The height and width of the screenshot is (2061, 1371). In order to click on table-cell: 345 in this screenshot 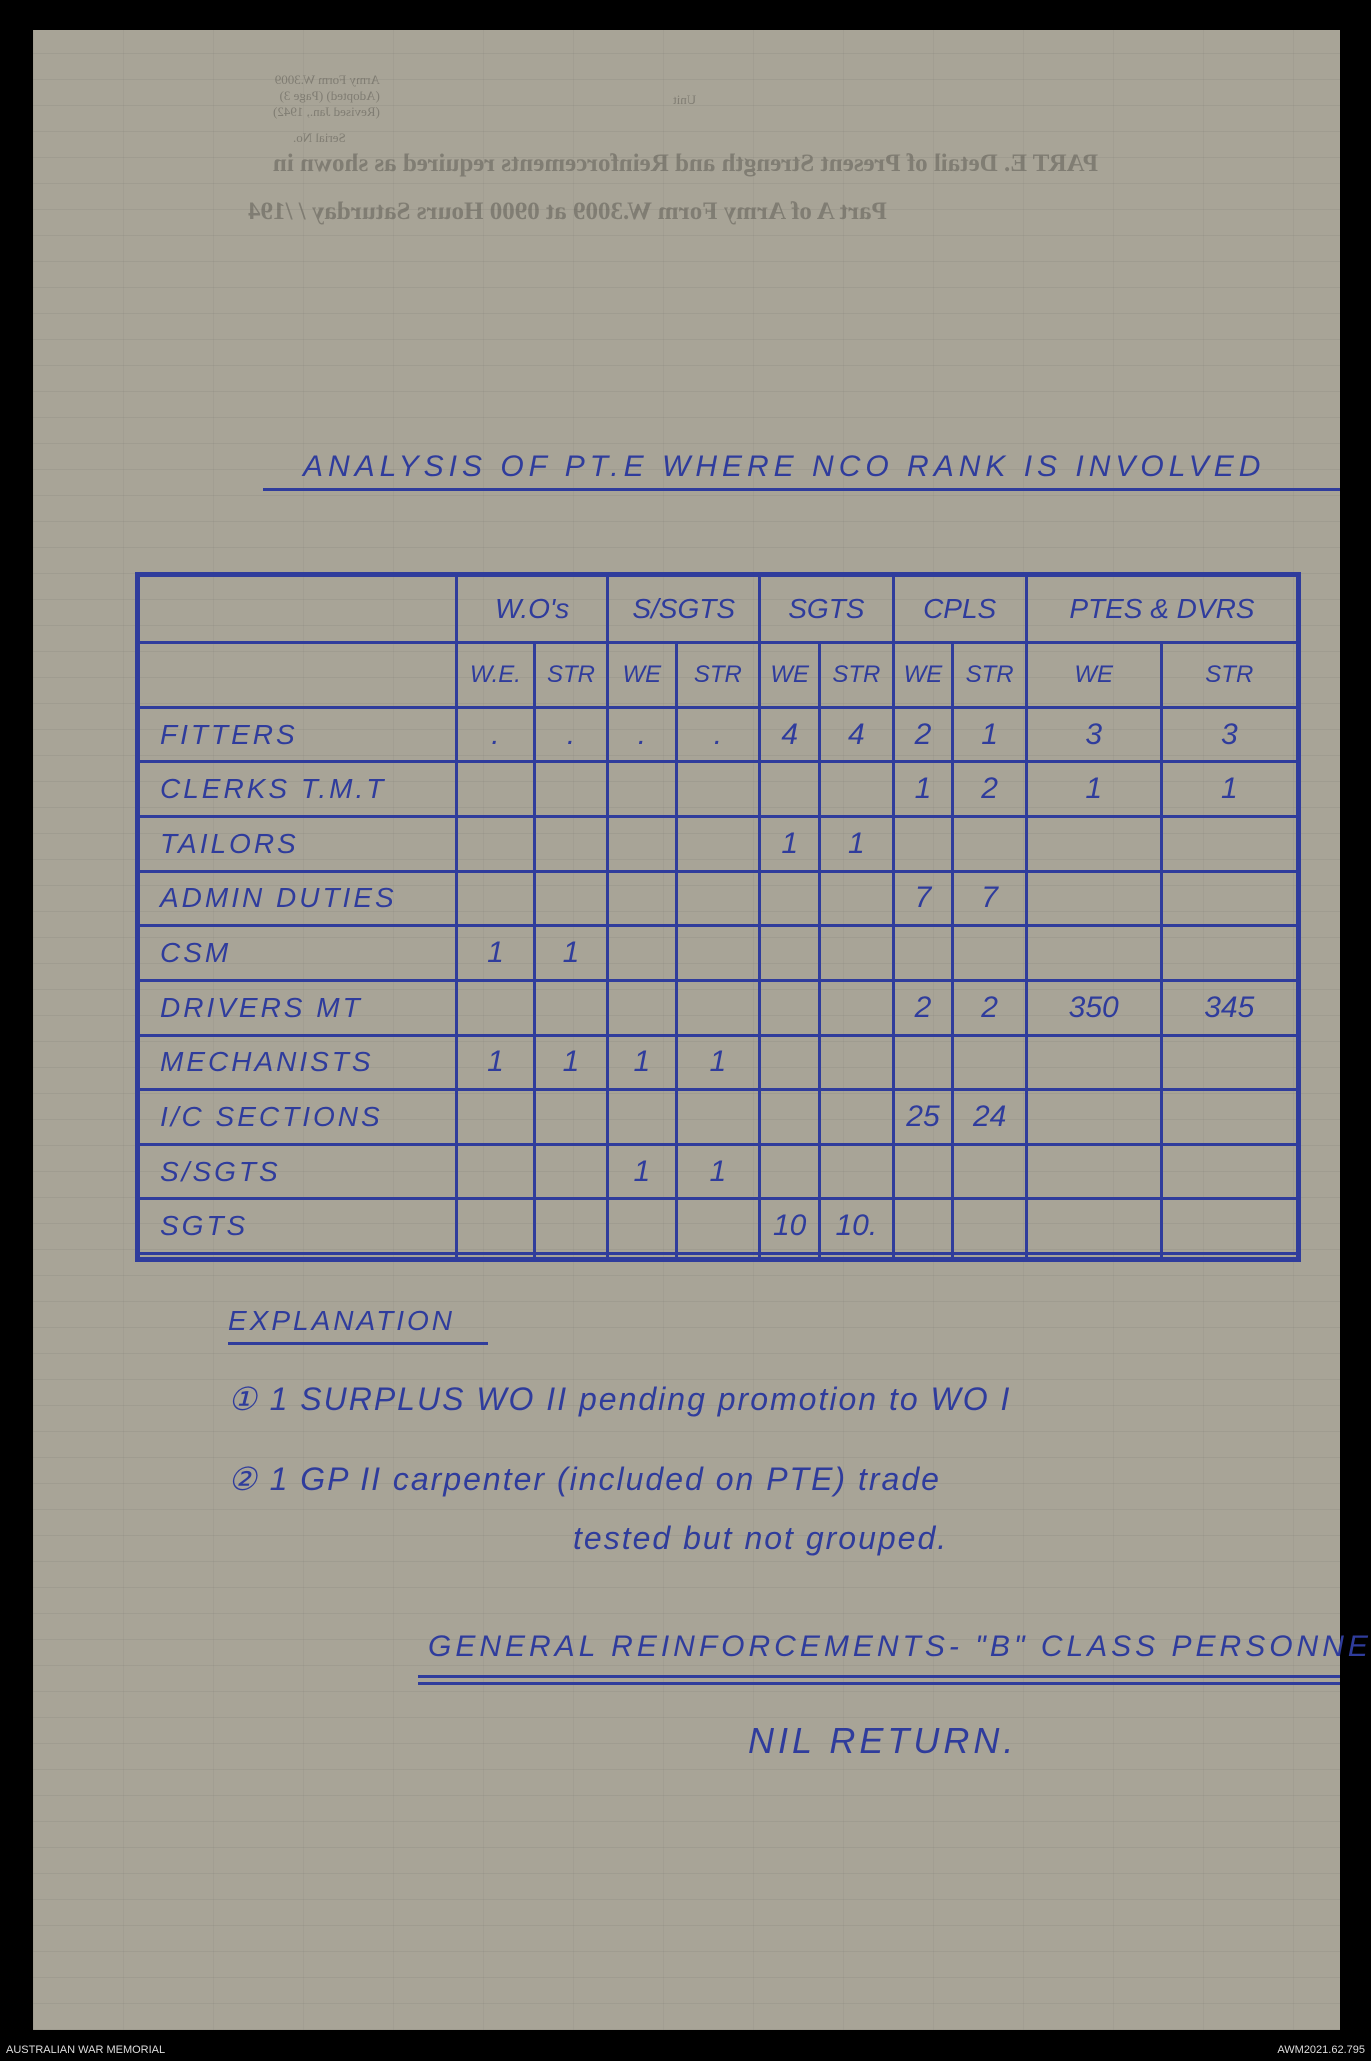, I will do `click(1230, 1007)`.